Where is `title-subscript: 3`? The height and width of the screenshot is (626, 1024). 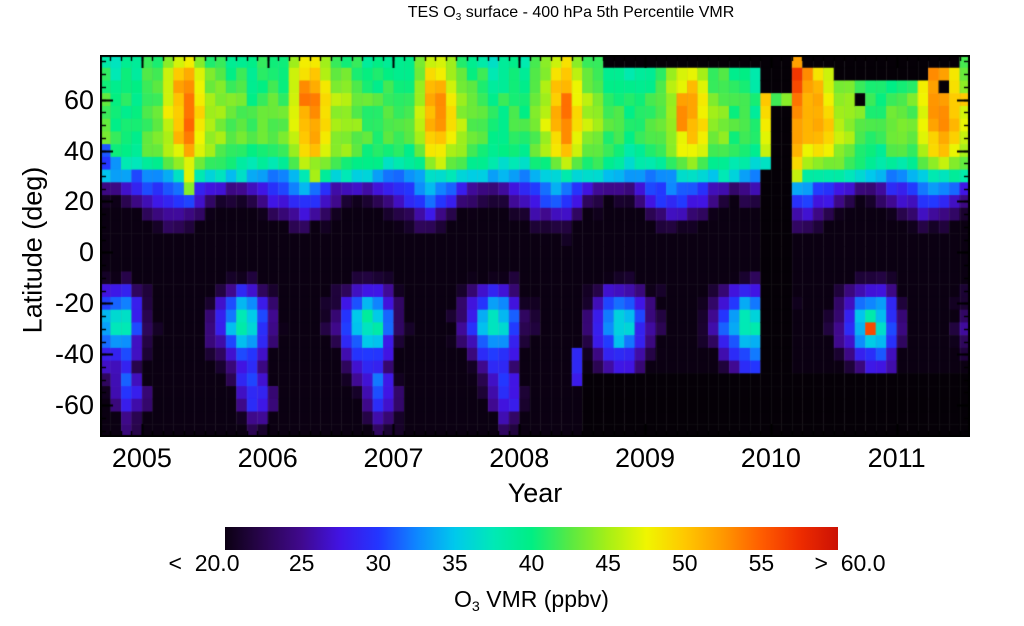
title-subscript: 3 is located at coordinates (458, 17).